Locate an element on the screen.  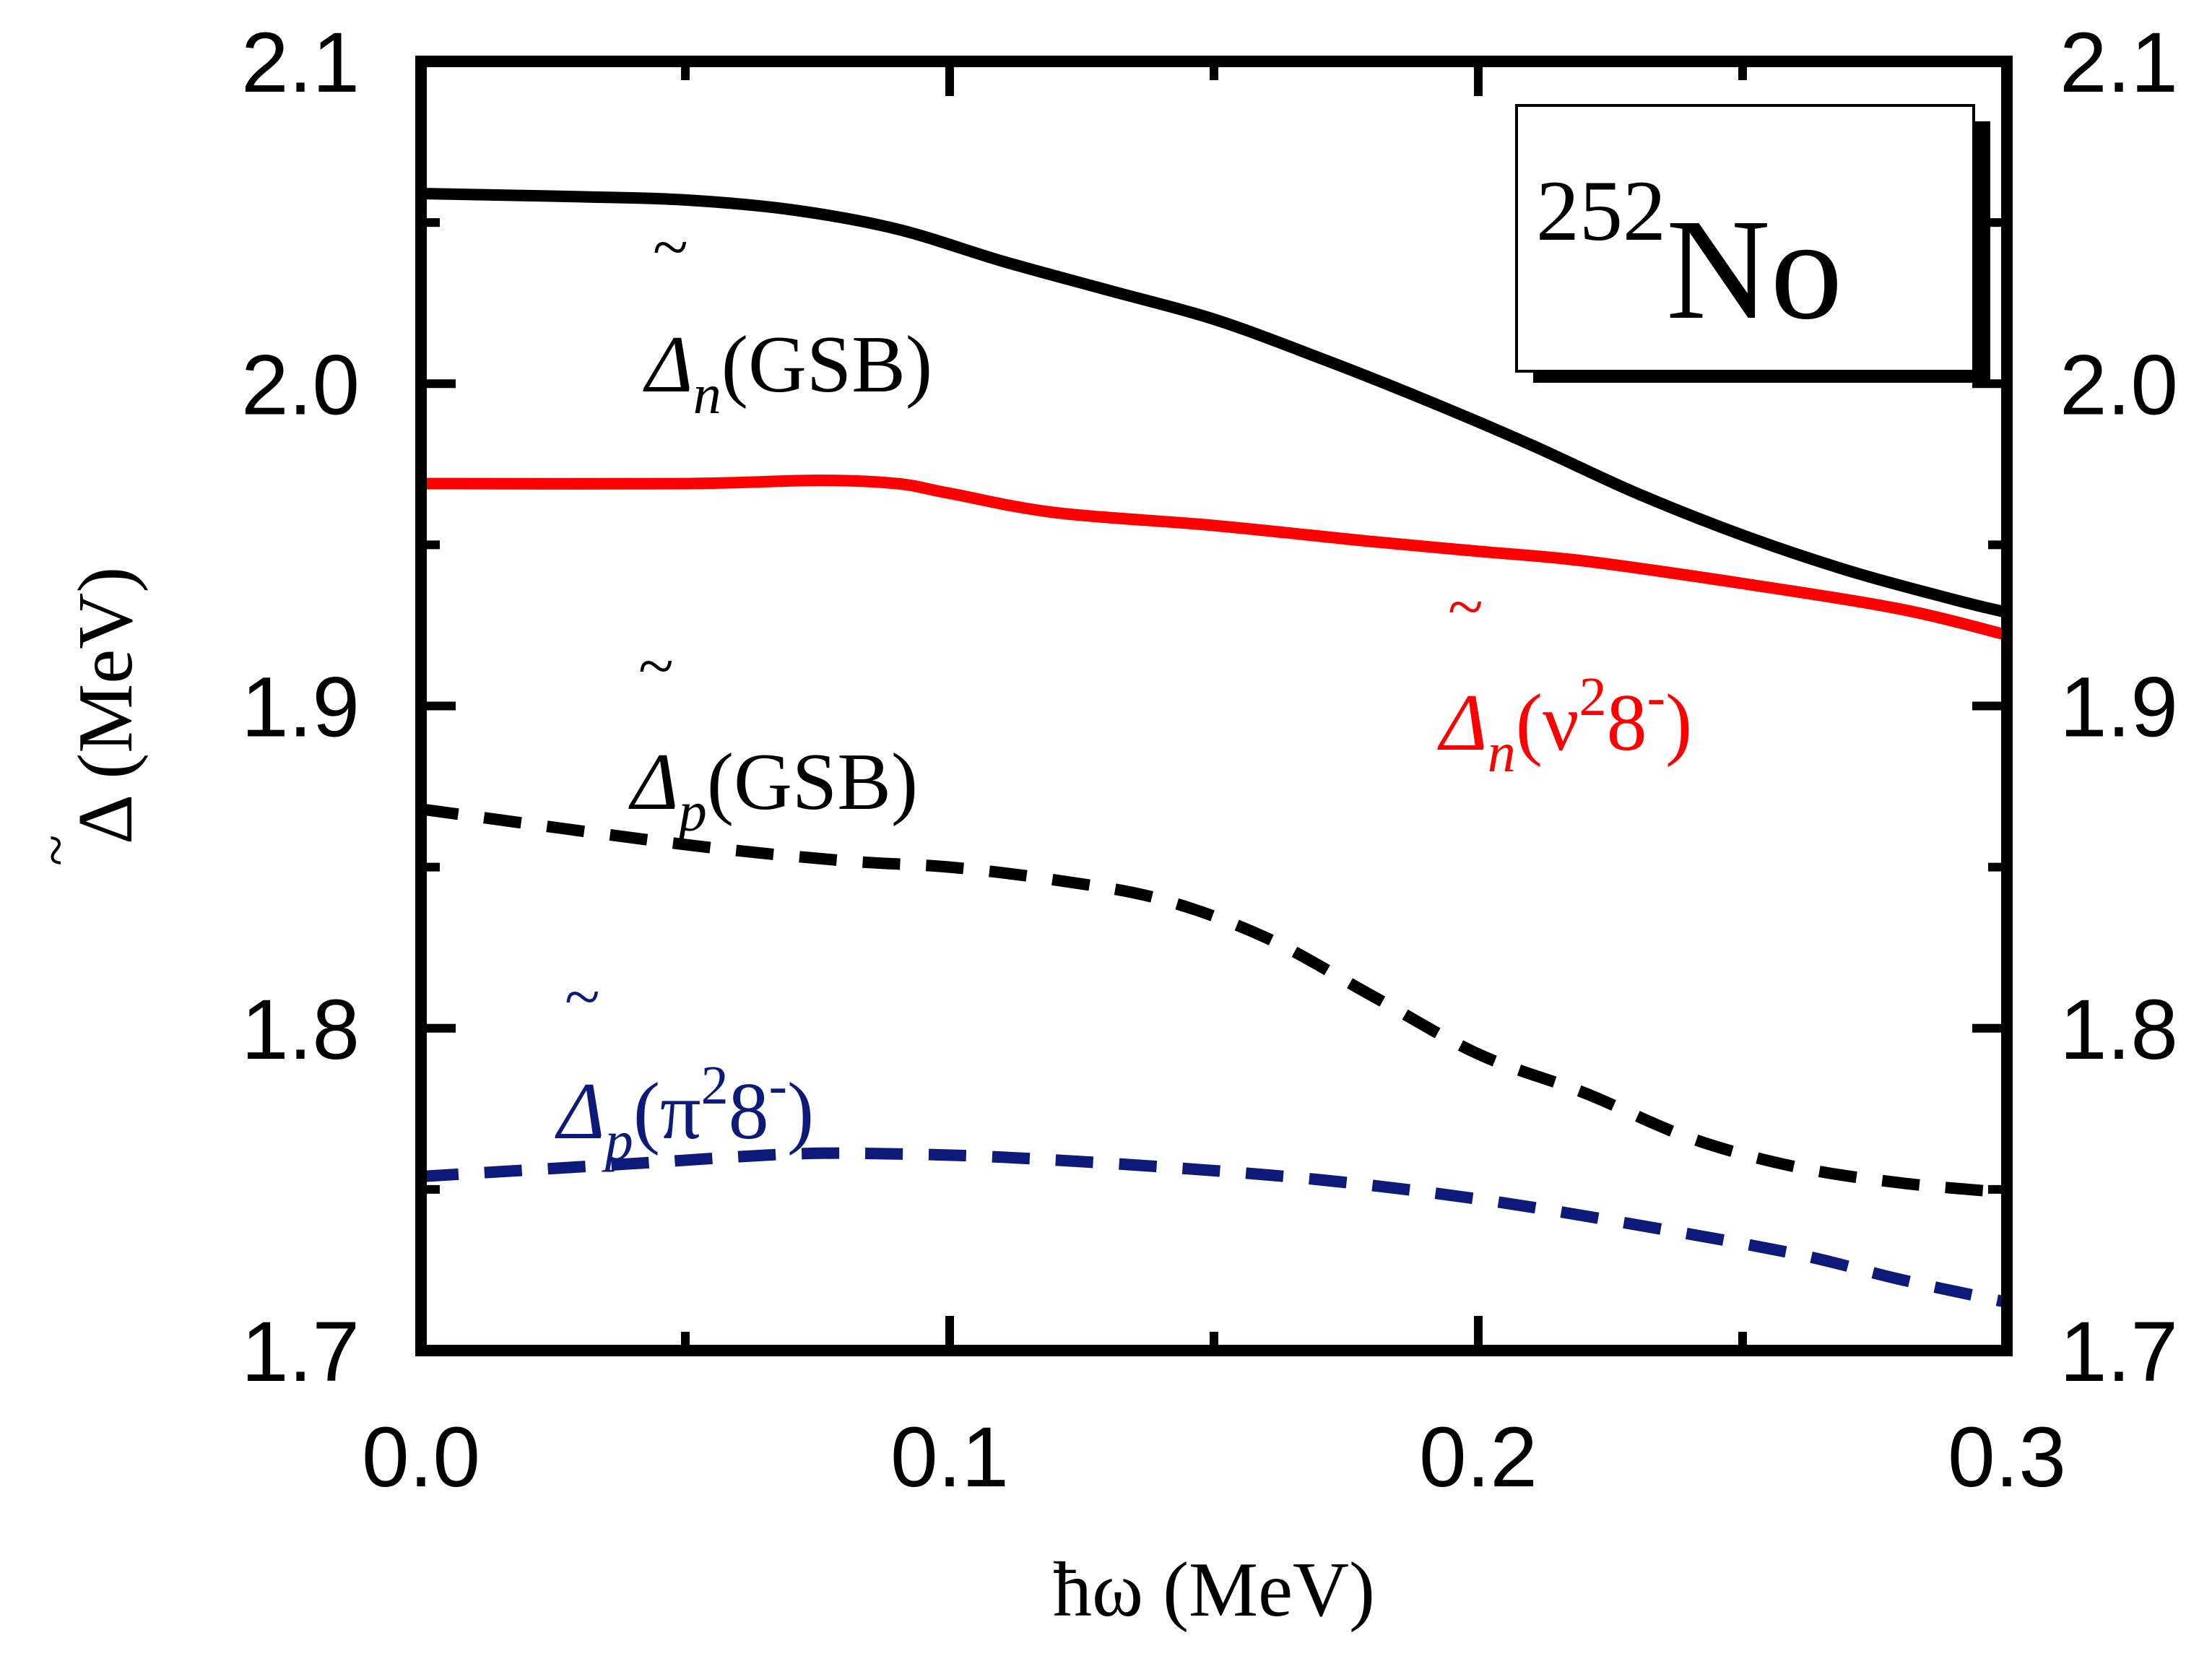
series-line-dp-pi is located at coordinates (1214, 1227).